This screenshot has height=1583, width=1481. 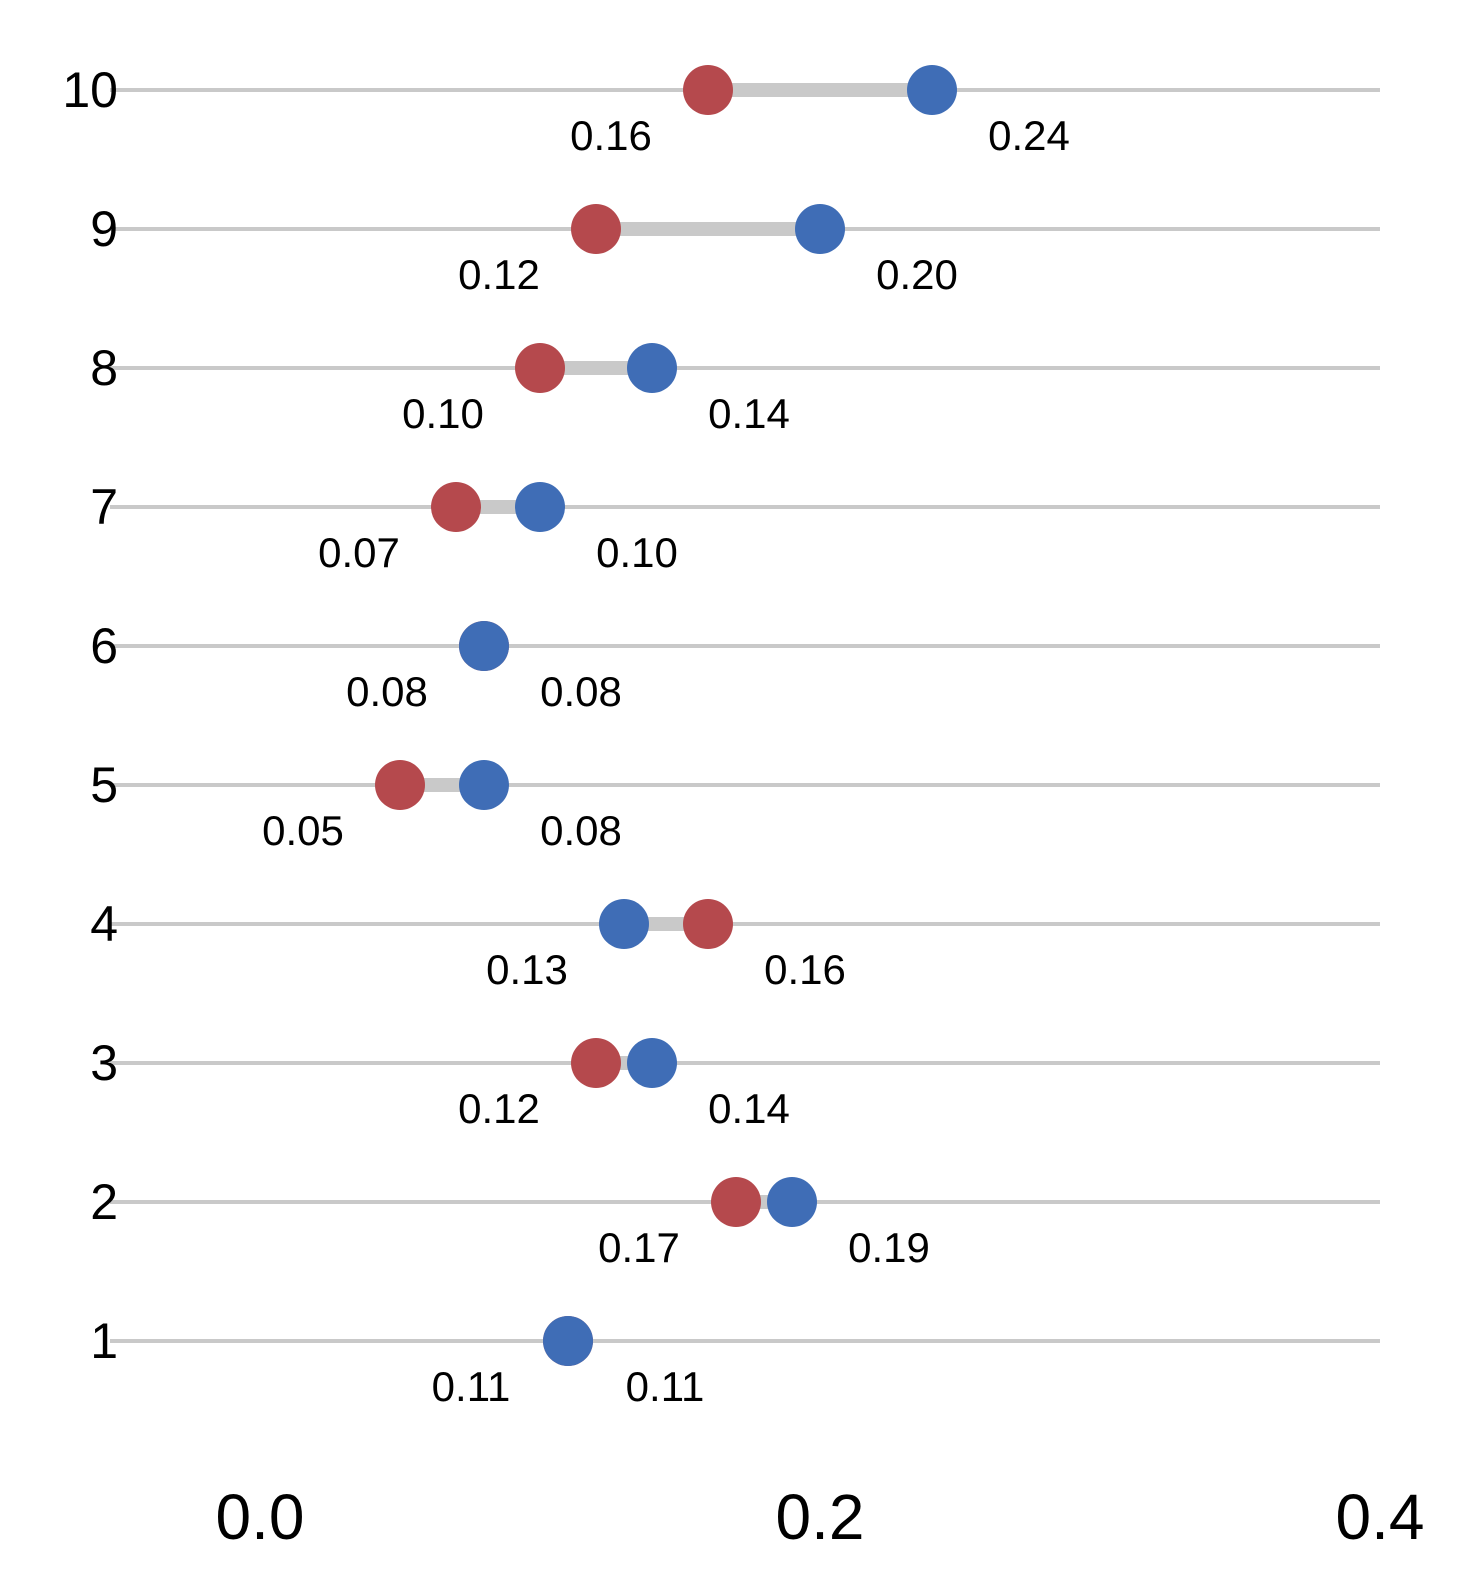 I want to click on y-axis-category-label: 5, so click(x=104, y=785).